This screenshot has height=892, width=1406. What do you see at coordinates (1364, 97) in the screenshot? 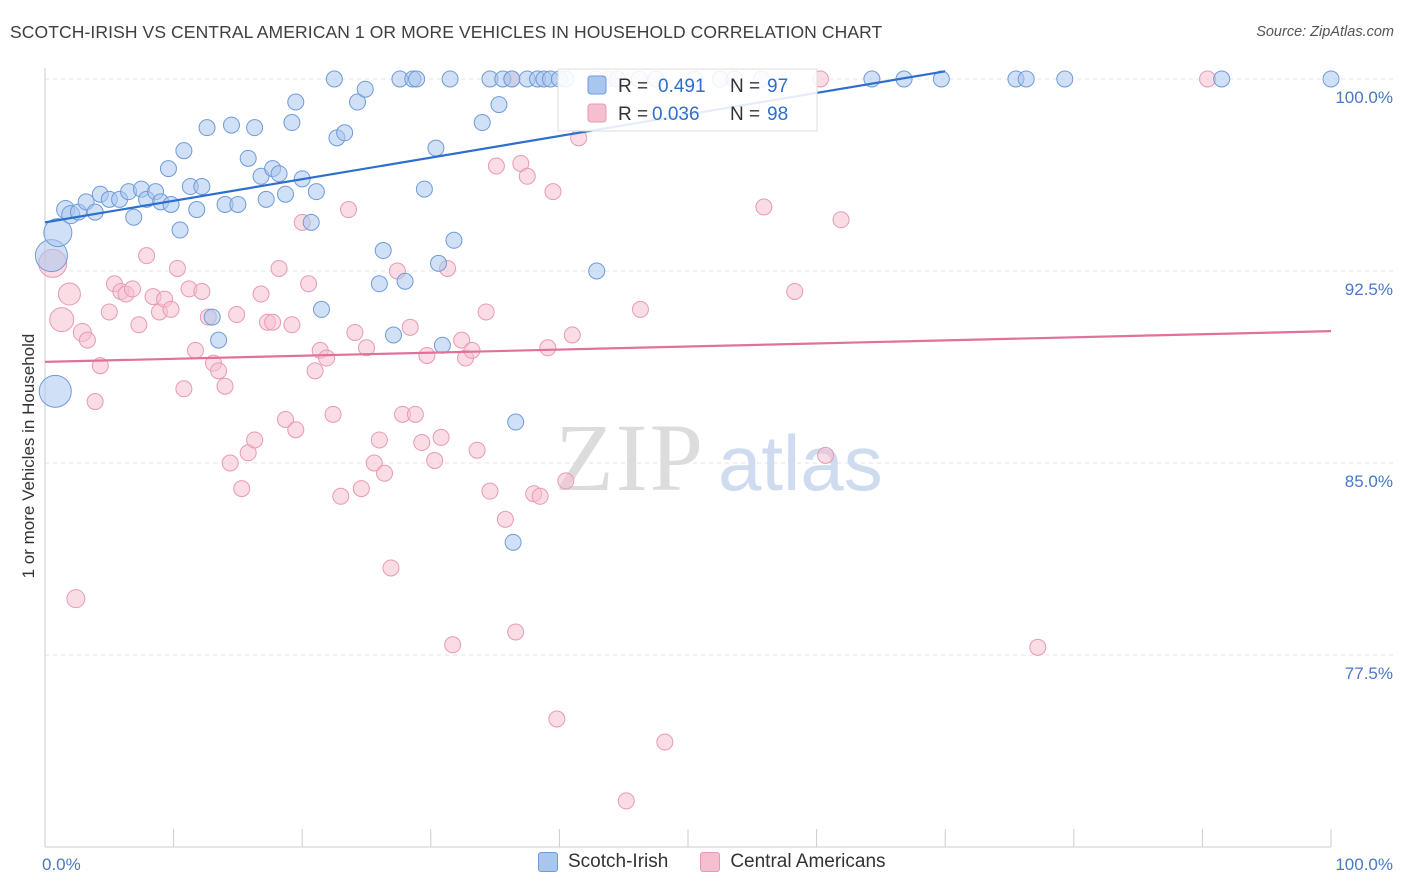
I see `y-tick-label-0: 100.0%` at bounding box center [1364, 97].